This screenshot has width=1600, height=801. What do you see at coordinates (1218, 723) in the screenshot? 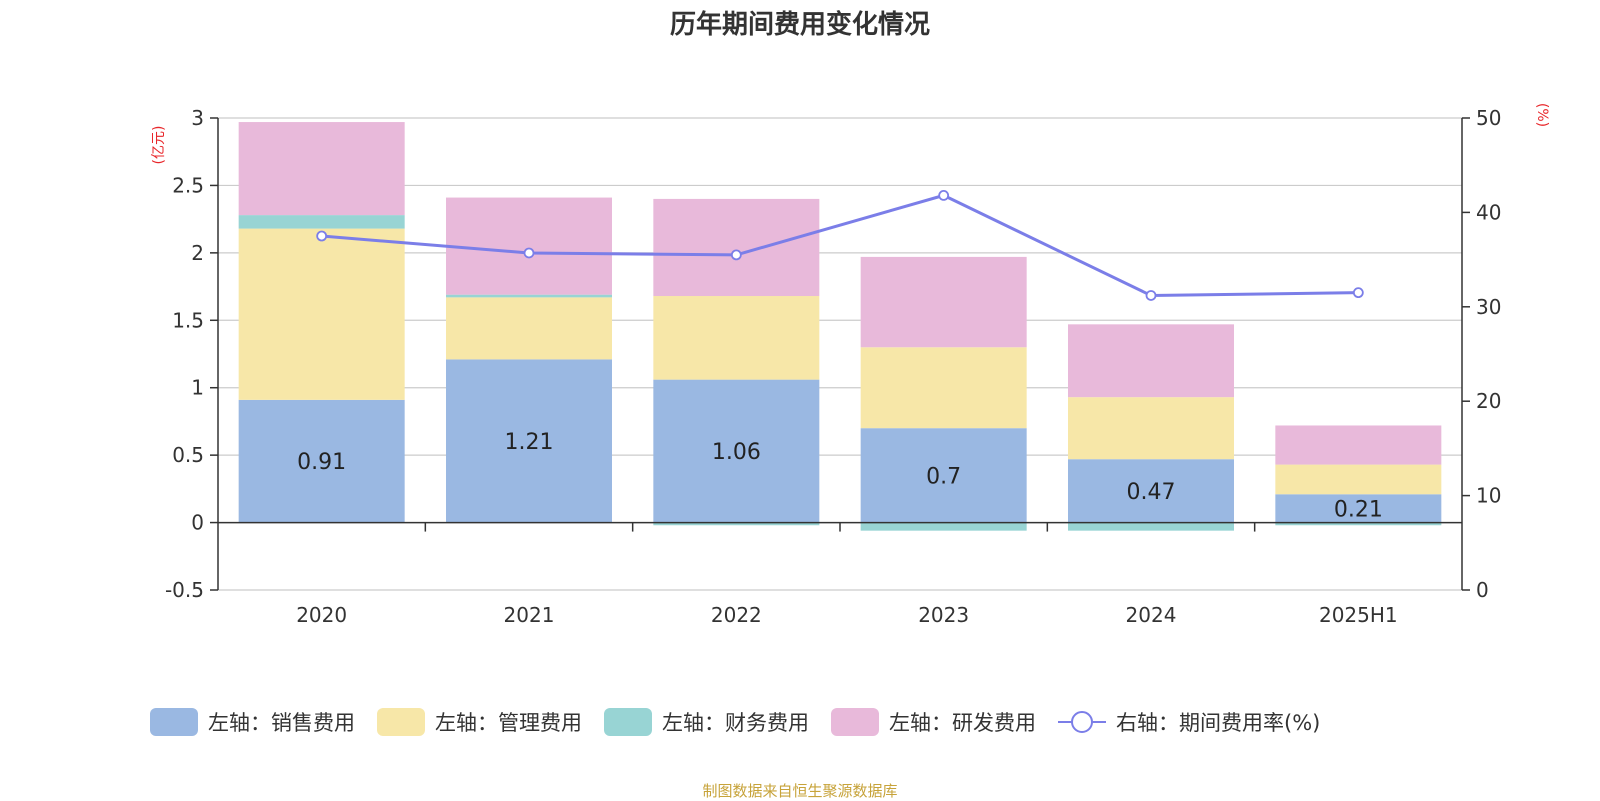
I see `legend-label: 右轴：期间费用率(%)` at bounding box center [1218, 723].